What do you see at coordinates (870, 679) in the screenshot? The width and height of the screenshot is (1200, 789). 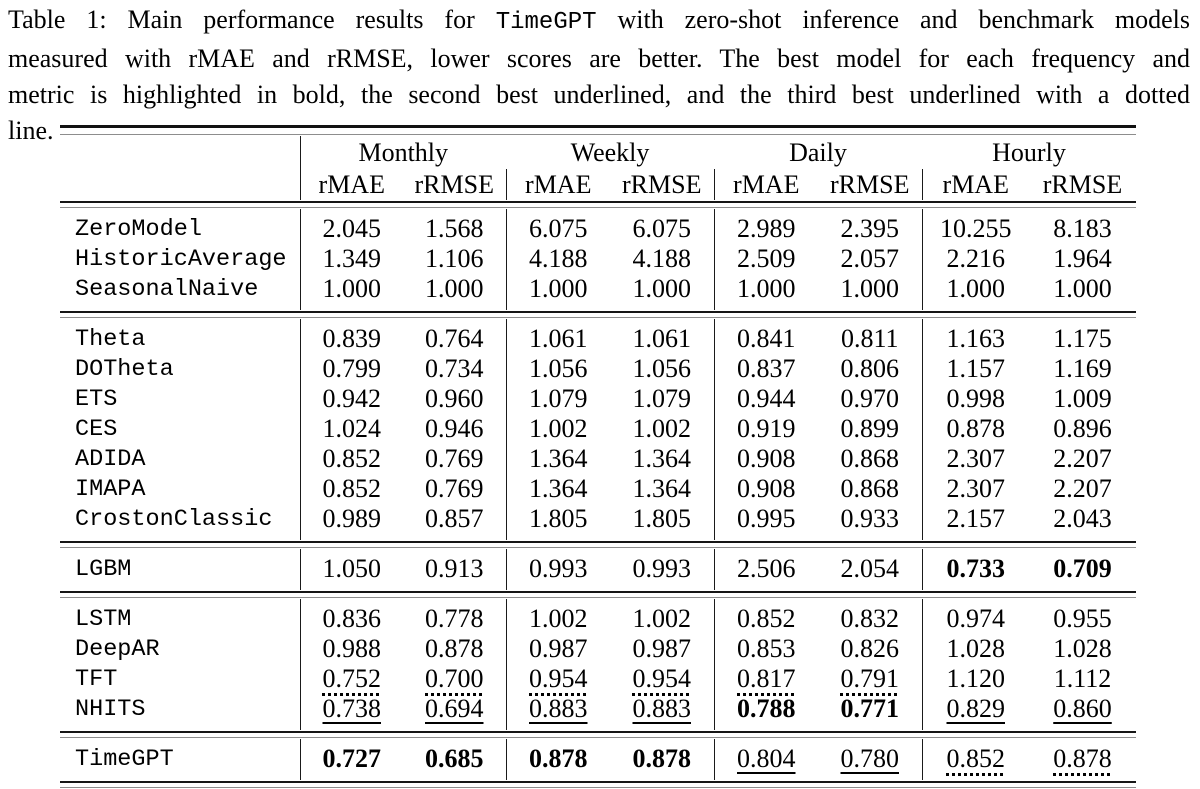 I see `value-cell: 0.791` at bounding box center [870, 679].